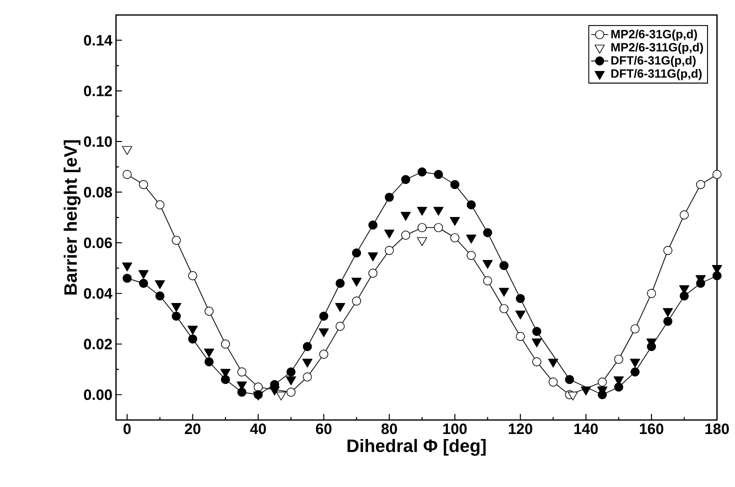  What do you see at coordinates (656, 74) in the screenshot?
I see `legend-label: DFT/6-311G(p,d)` at bounding box center [656, 74].